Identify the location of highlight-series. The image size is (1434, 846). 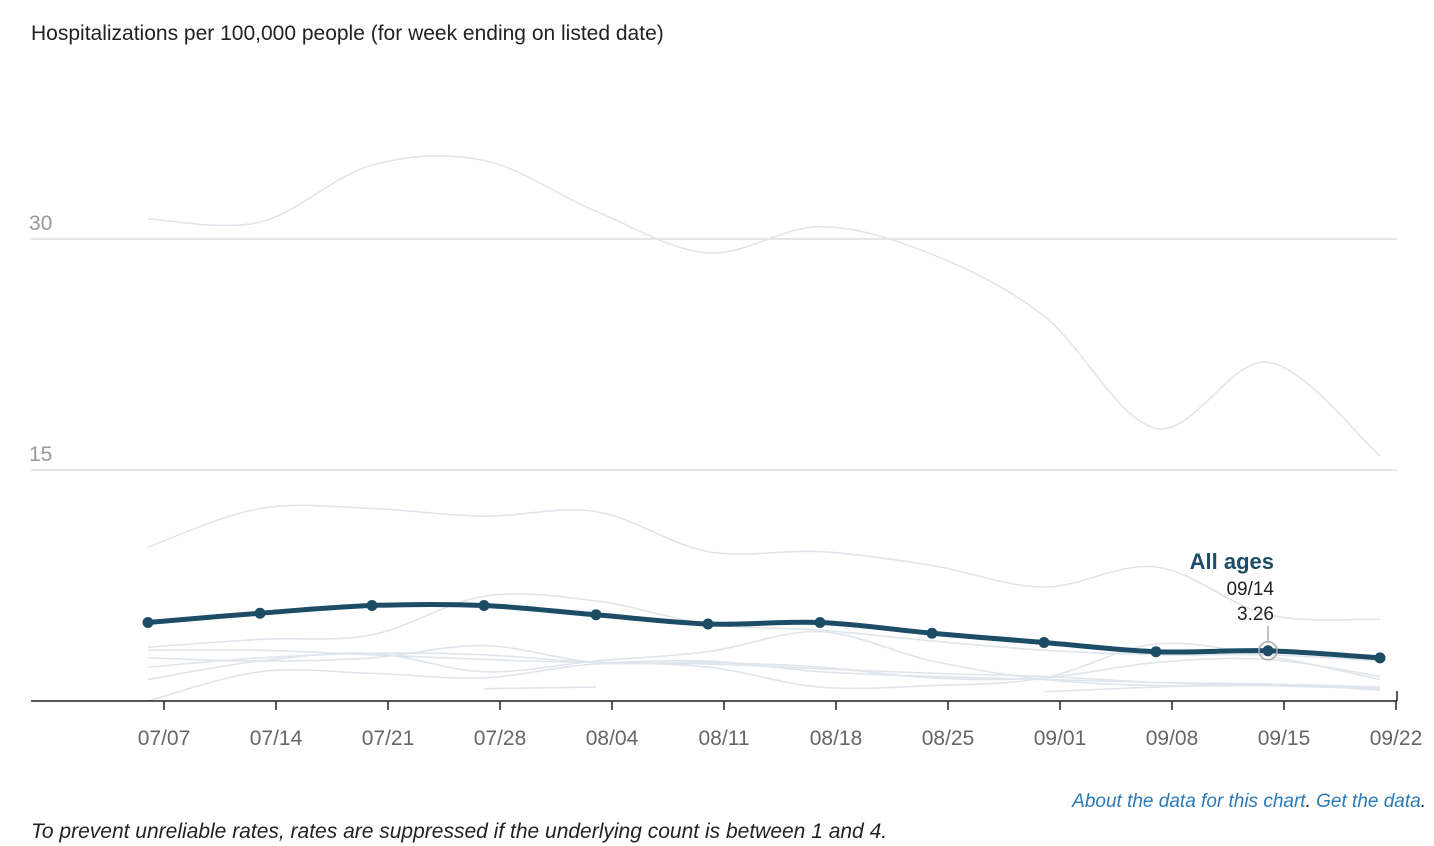
(764, 632).